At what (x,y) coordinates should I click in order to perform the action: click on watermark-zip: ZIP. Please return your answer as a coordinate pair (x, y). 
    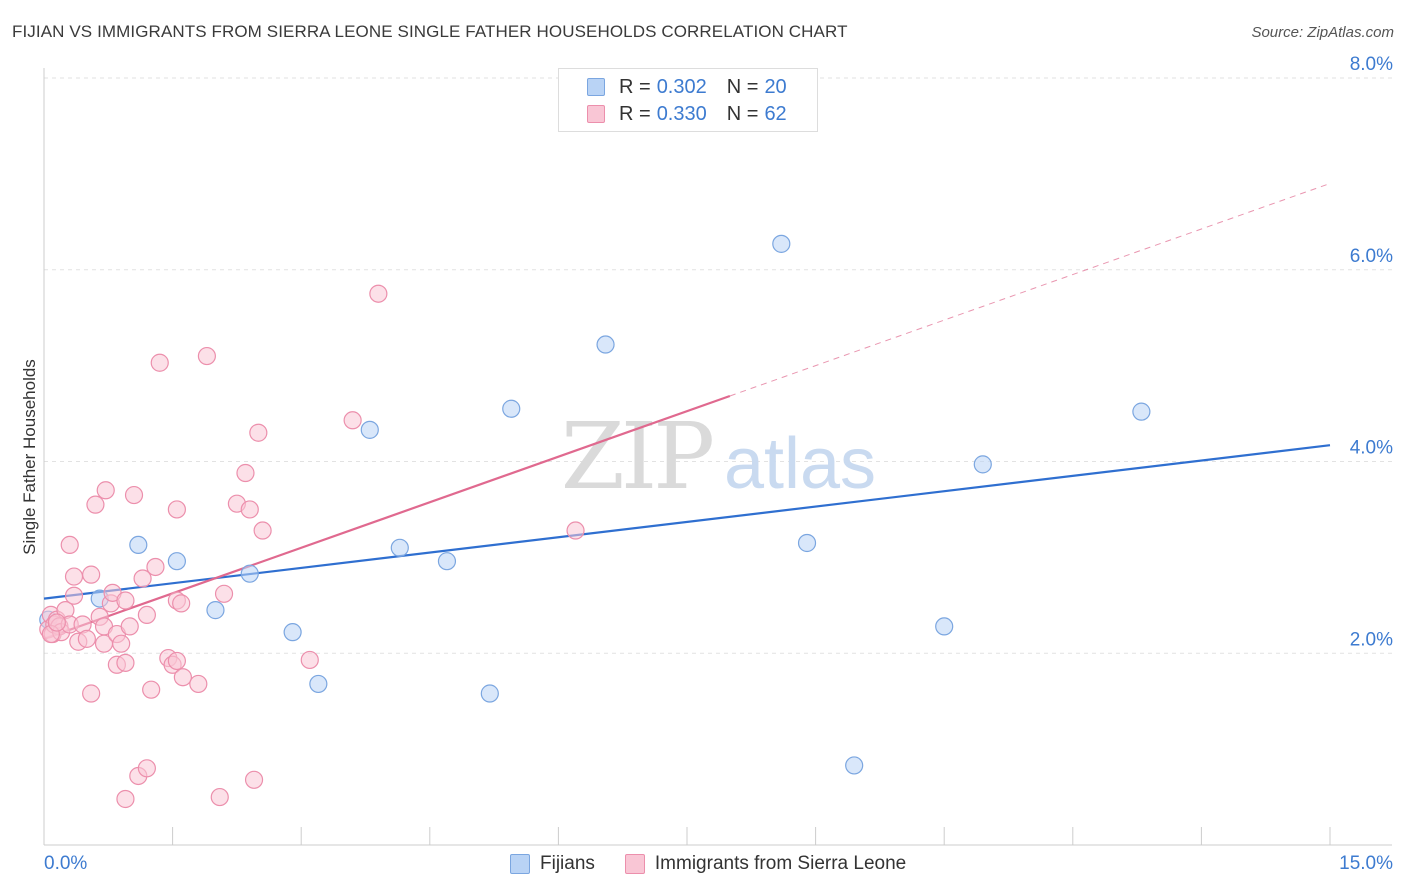
    Looking at the image, I should click on (636, 456).